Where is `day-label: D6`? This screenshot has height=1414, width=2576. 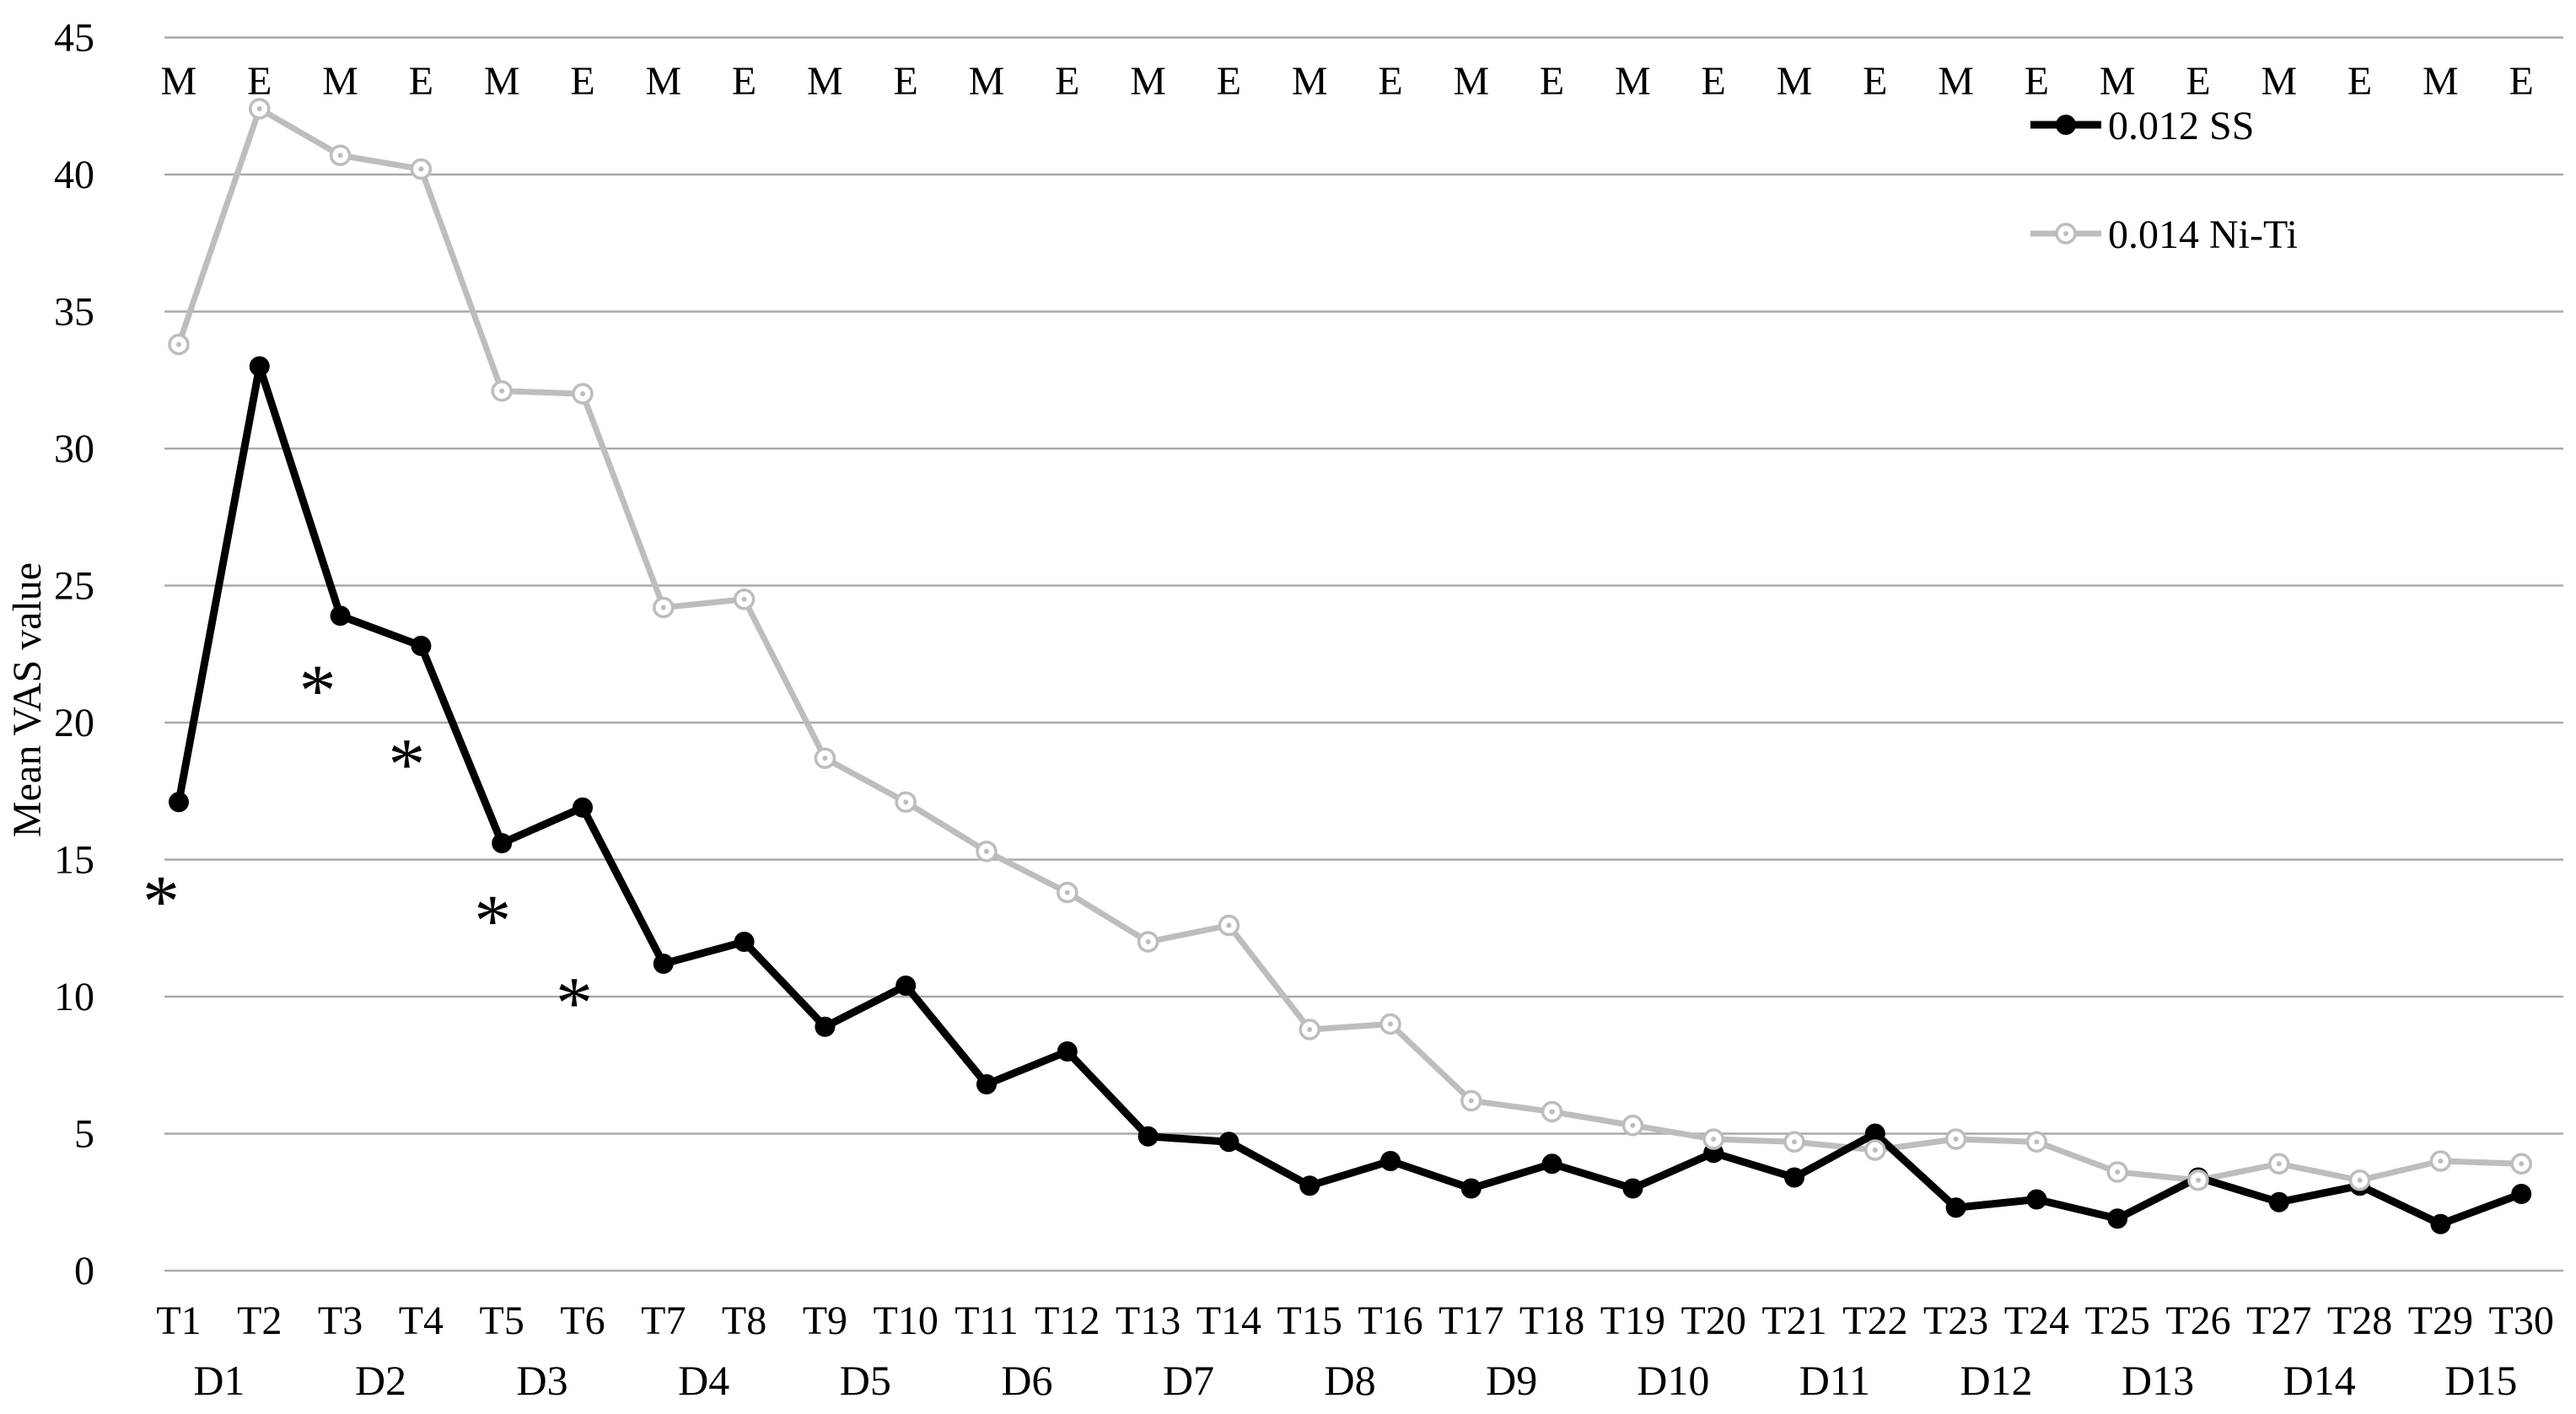 day-label: D6 is located at coordinates (1026, 1381).